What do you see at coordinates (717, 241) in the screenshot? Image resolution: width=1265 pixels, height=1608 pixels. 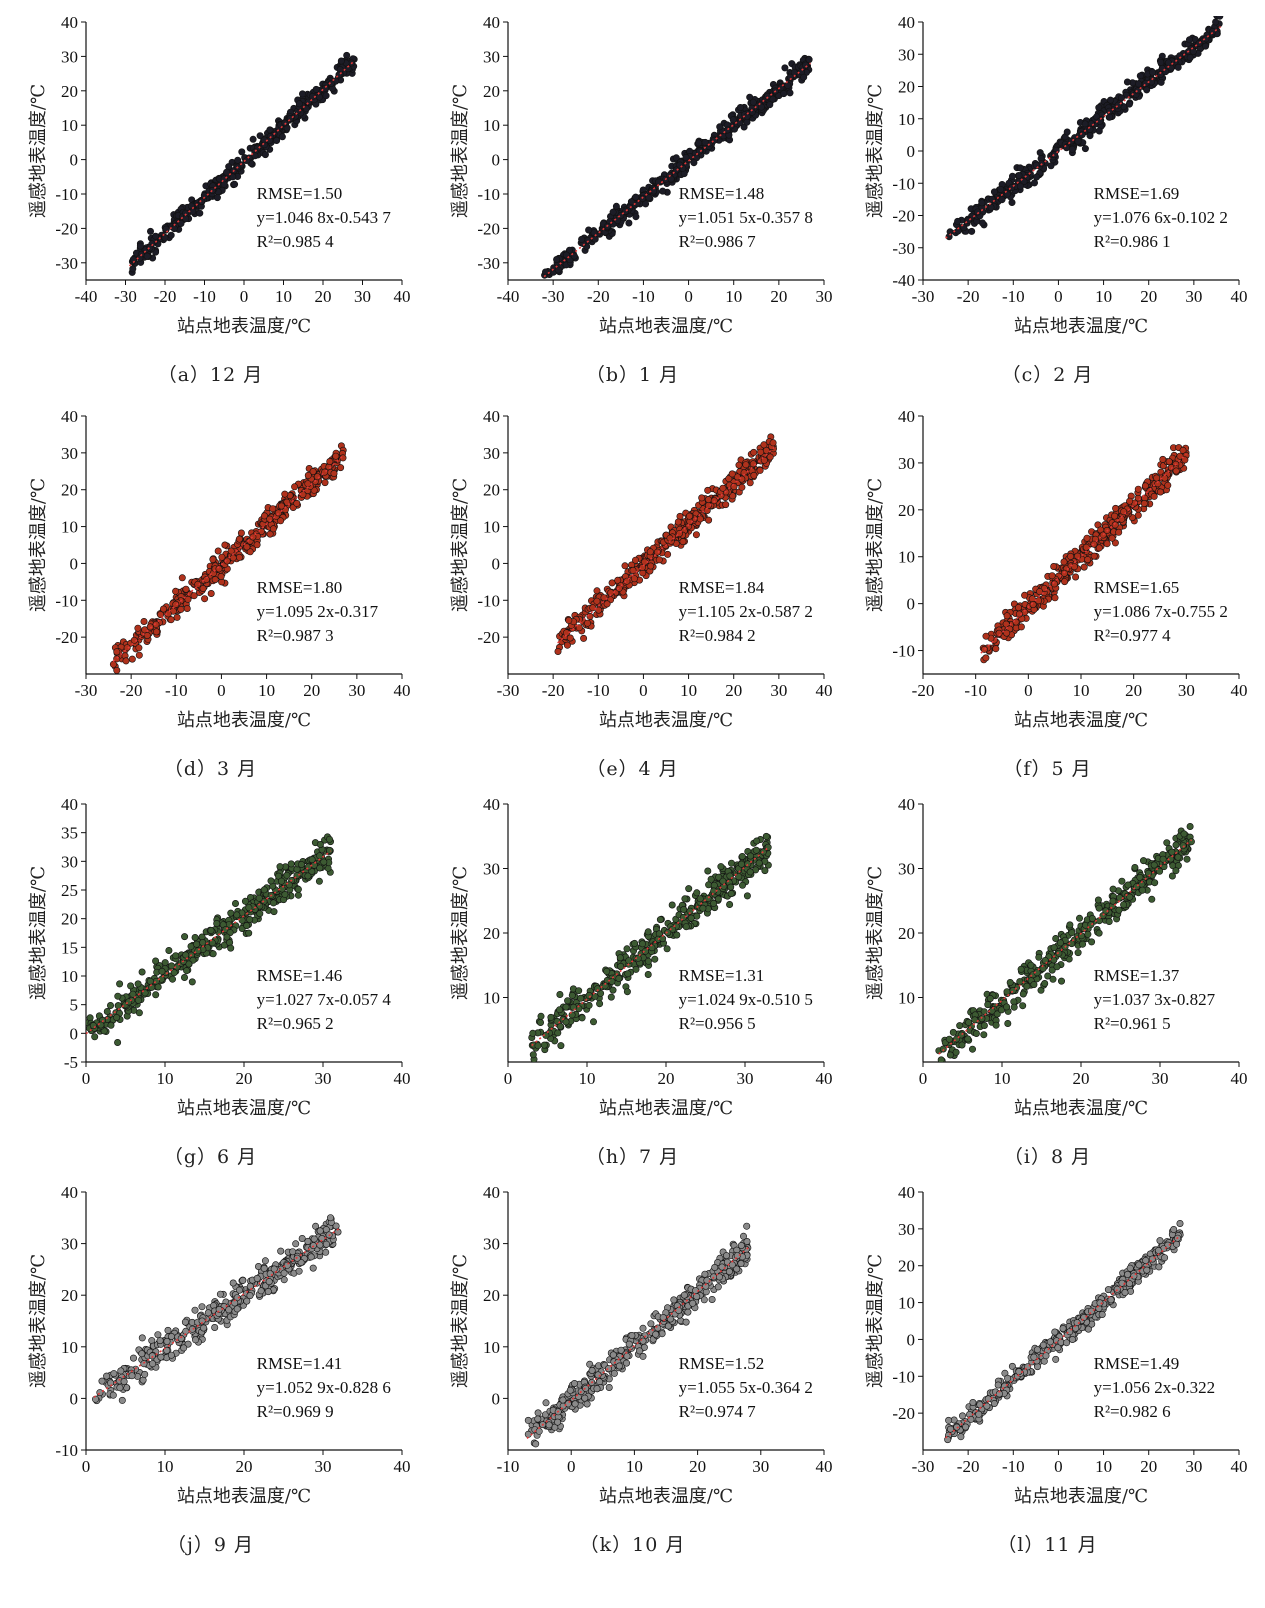 I see `stat-r2: R²=0.986 7` at bounding box center [717, 241].